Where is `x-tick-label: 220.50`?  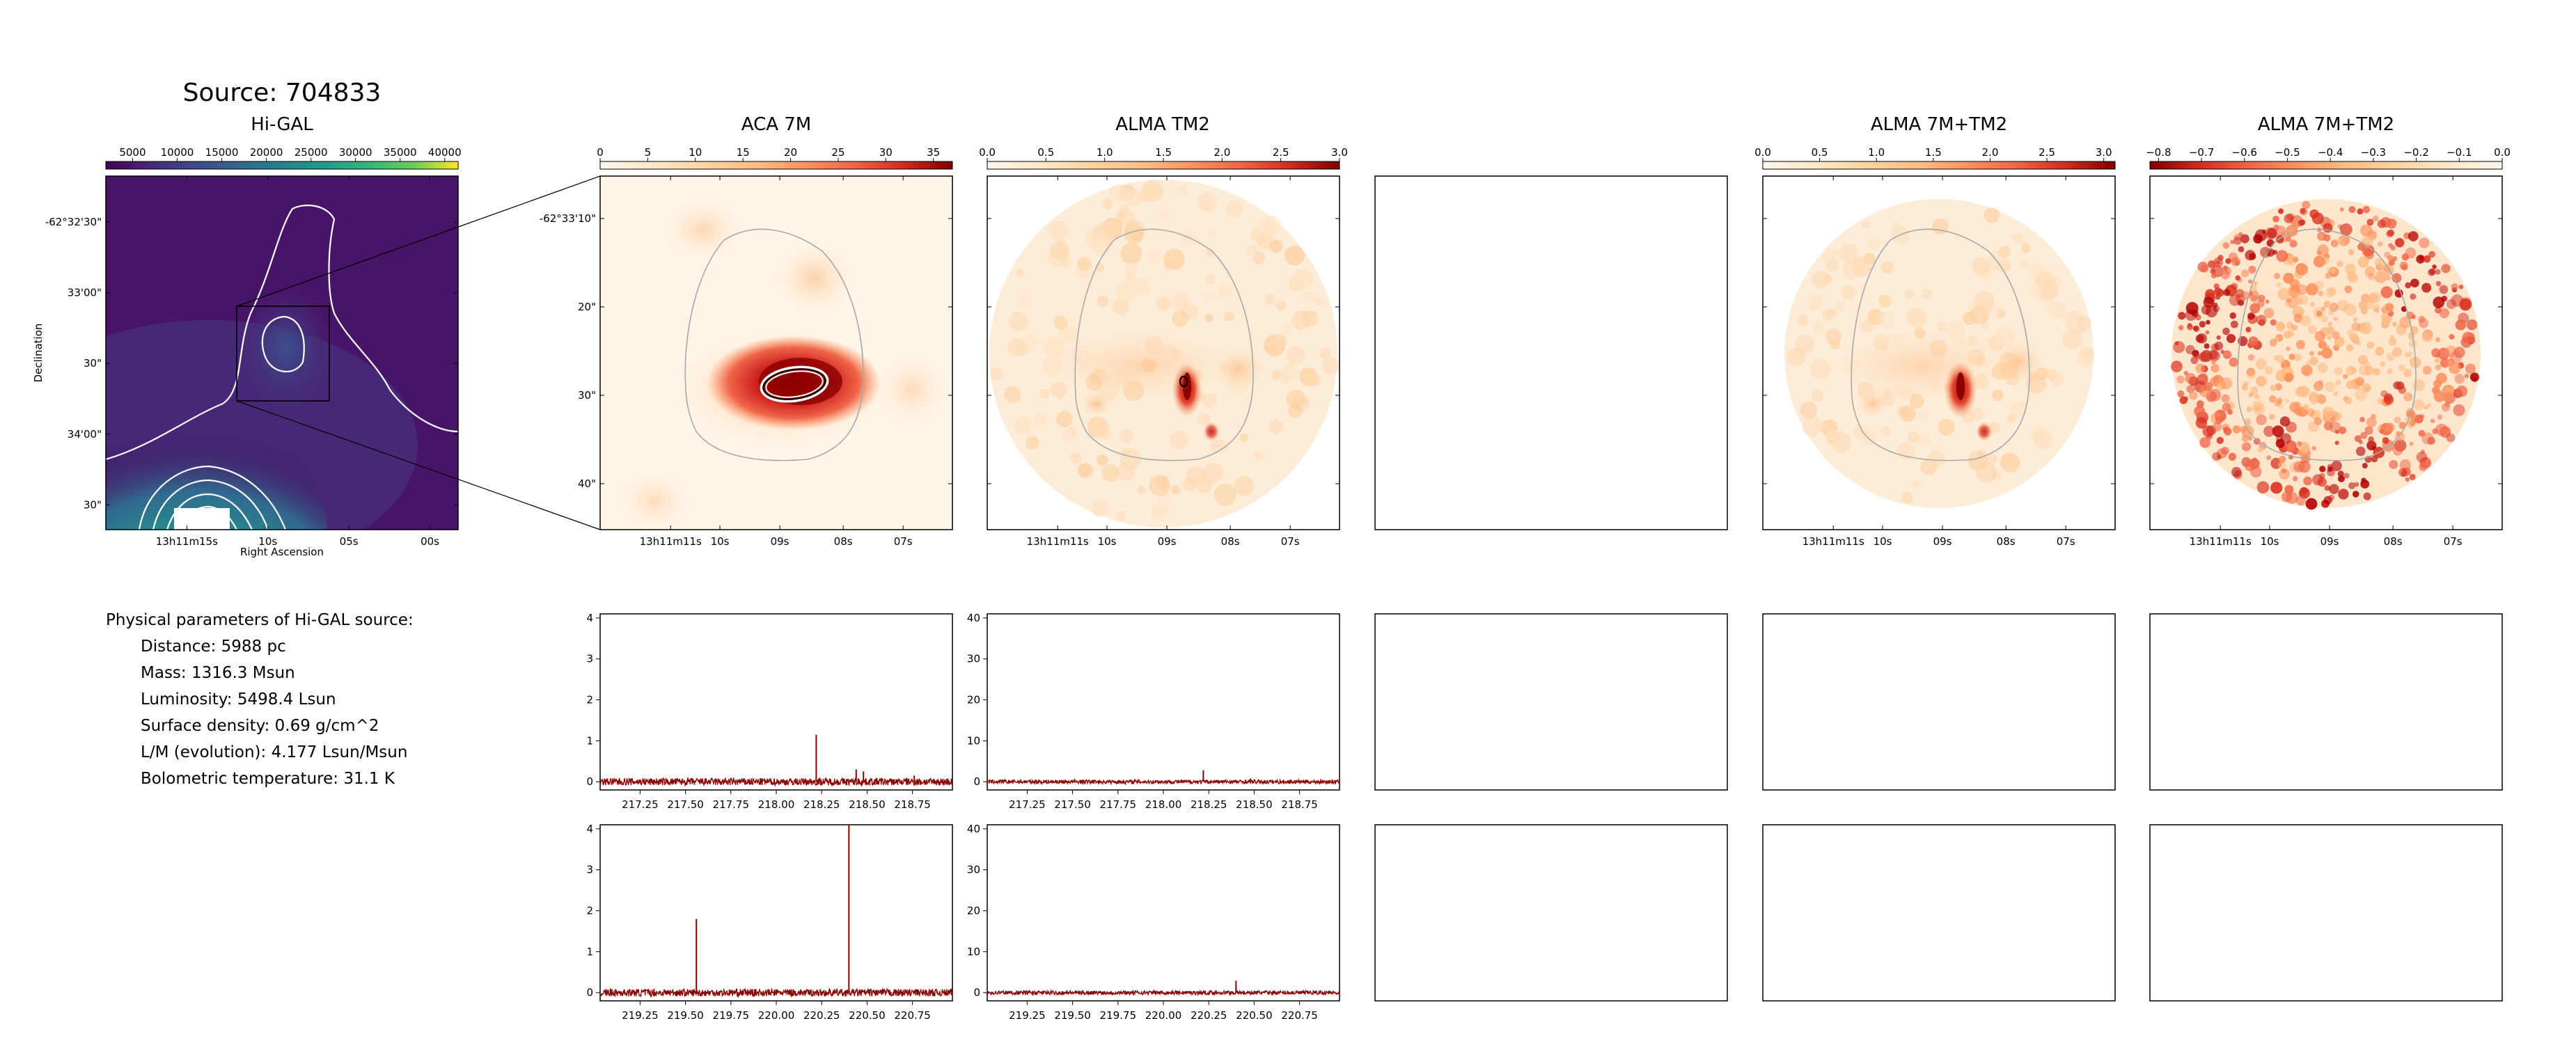
x-tick-label: 220.50 is located at coordinates (1254, 1015).